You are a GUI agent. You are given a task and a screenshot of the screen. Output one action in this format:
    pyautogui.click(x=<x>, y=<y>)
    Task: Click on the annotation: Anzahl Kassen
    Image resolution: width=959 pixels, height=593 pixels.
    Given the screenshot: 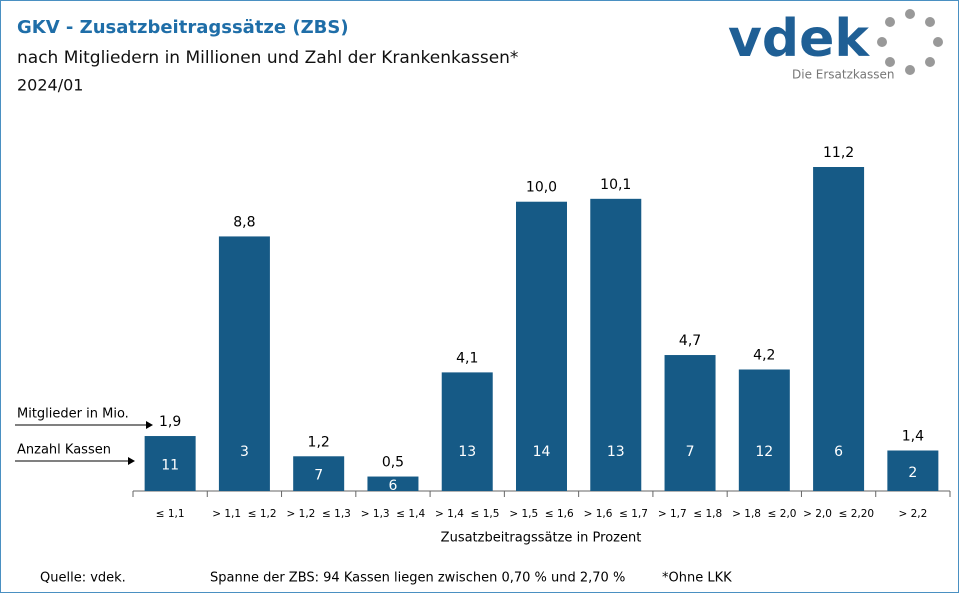 What is the action you would take?
    pyautogui.click(x=64, y=450)
    